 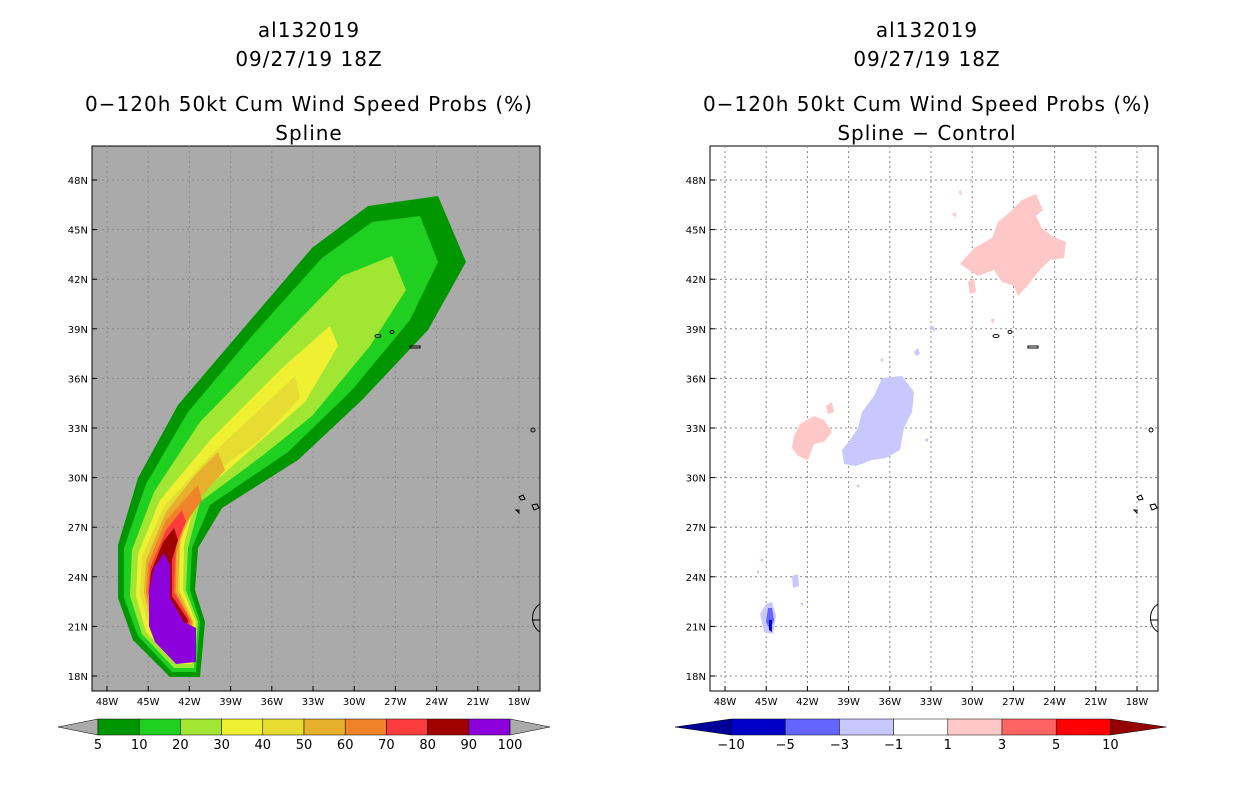 I want to click on colorbar: 5 10 20 30 40 50 60 70 80 90 100, so click(x=304, y=735).